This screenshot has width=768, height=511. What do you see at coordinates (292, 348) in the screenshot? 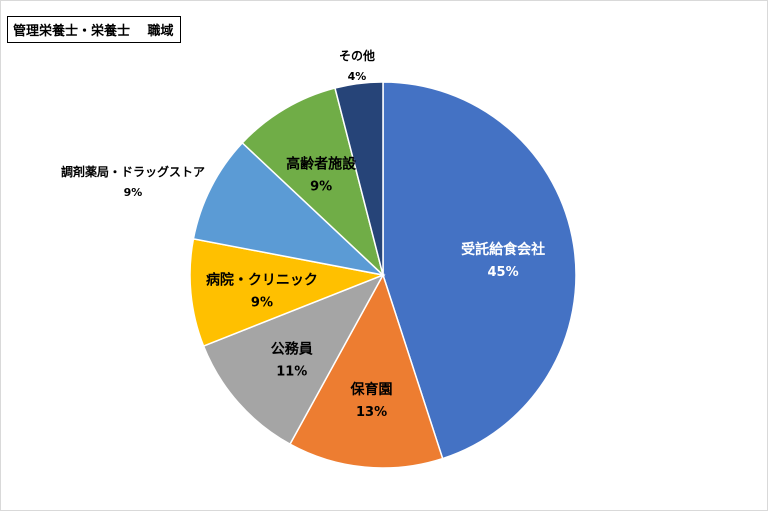
I see `slice-label: 公務員` at bounding box center [292, 348].